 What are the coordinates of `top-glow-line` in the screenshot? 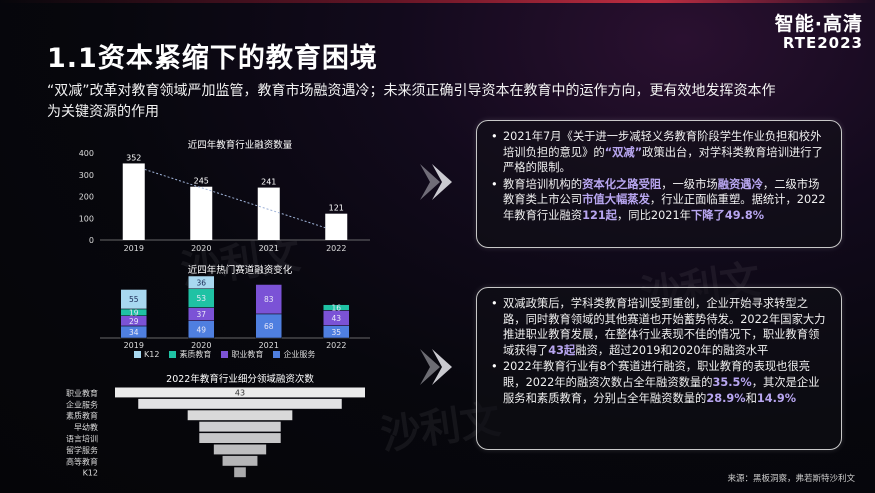 It's located at (437, 1).